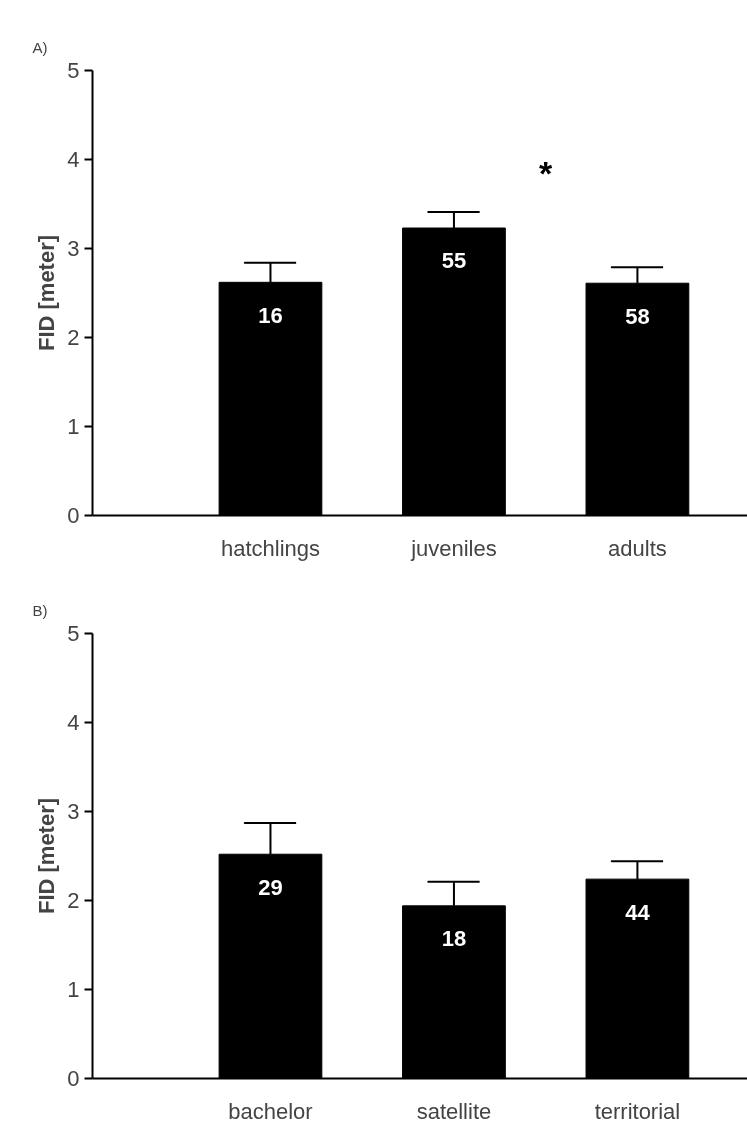 The width and height of the screenshot is (747, 1126). What do you see at coordinates (453, 548) in the screenshot?
I see `x-tick-label: juveniles` at bounding box center [453, 548].